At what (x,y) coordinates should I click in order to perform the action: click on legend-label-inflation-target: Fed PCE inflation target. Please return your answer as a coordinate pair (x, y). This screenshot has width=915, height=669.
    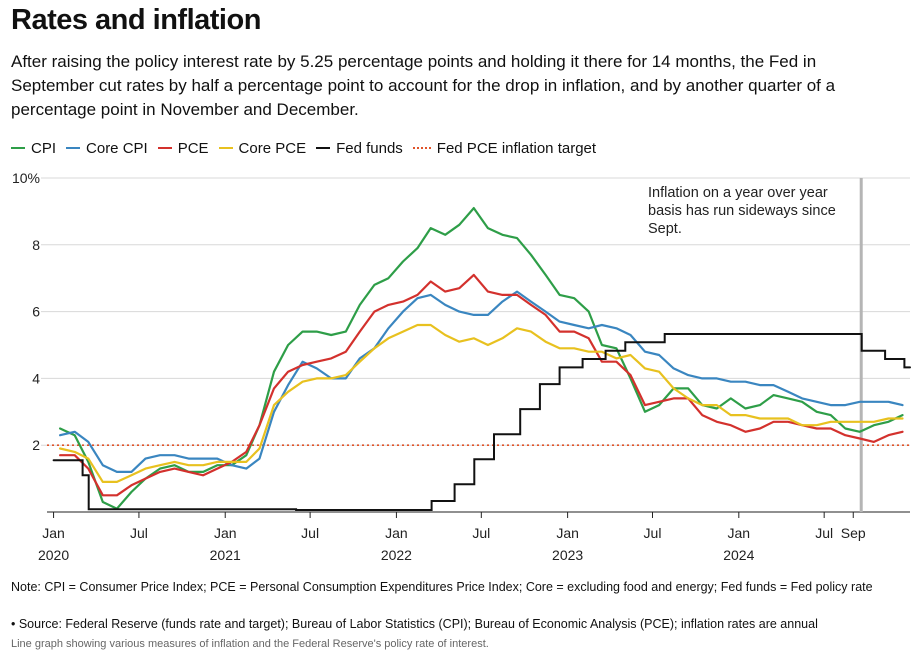
    Looking at the image, I should click on (516, 148).